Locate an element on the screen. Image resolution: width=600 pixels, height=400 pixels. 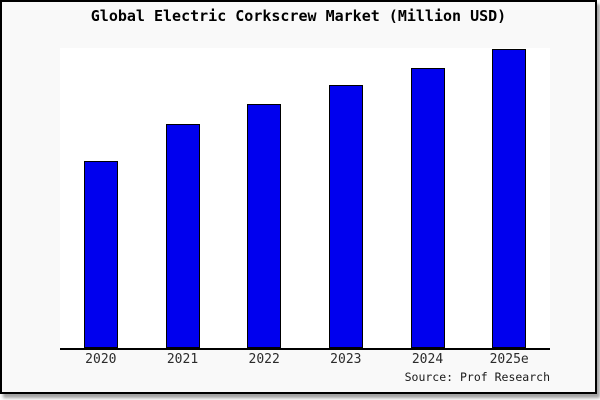
bar-2023 is located at coordinates (345, 216).